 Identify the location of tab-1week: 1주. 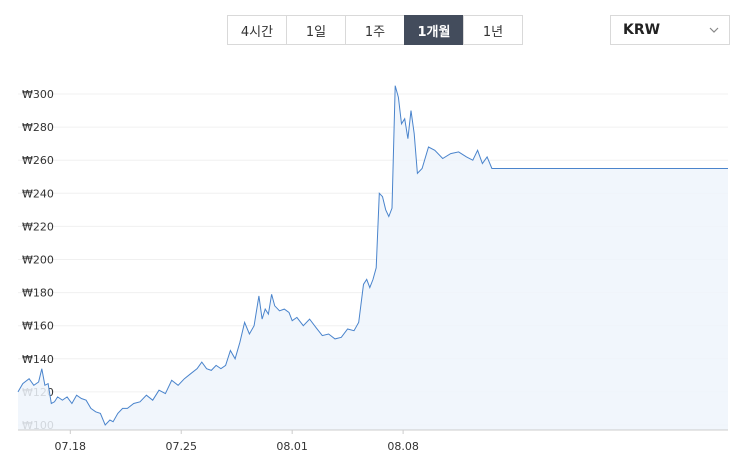
(375, 30).